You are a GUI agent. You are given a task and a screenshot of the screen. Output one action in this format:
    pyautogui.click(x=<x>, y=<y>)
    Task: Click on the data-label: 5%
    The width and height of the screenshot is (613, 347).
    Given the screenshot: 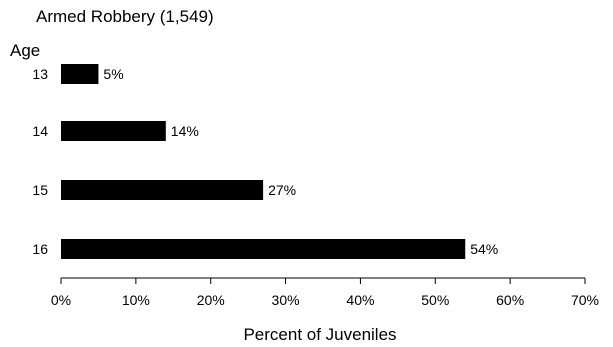 What is the action you would take?
    pyautogui.click(x=113, y=74)
    